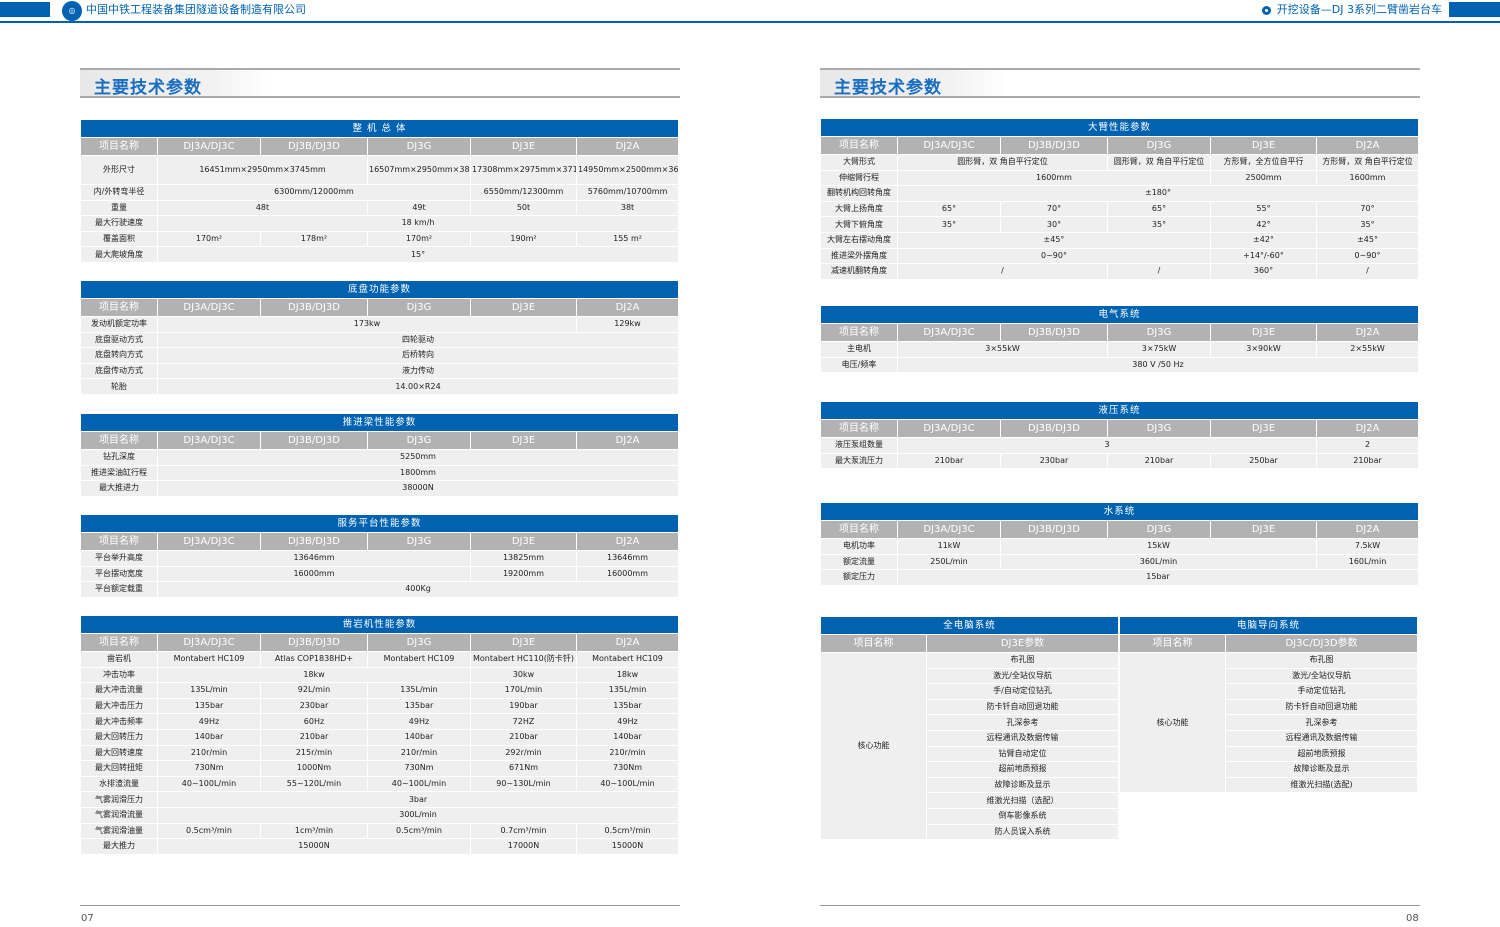 This screenshot has width=1500, height=927. Describe the element at coordinates (523, 768) in the screenshot. I see `value-cell: 671Nm` at that location.